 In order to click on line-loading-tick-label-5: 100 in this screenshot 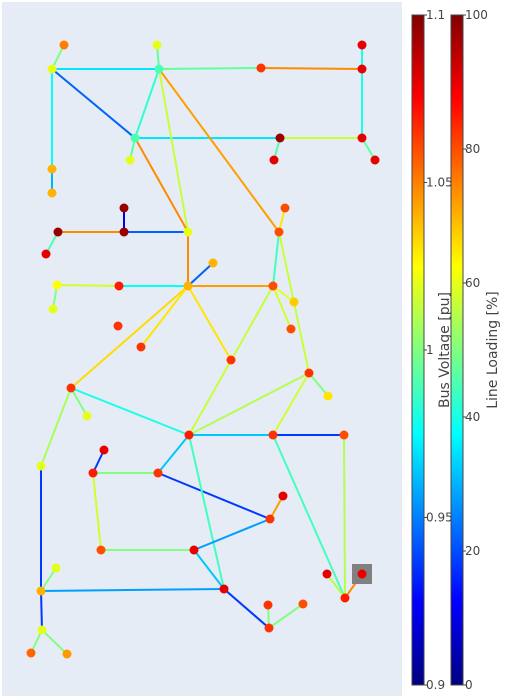, I will do `click(476, 15)`.